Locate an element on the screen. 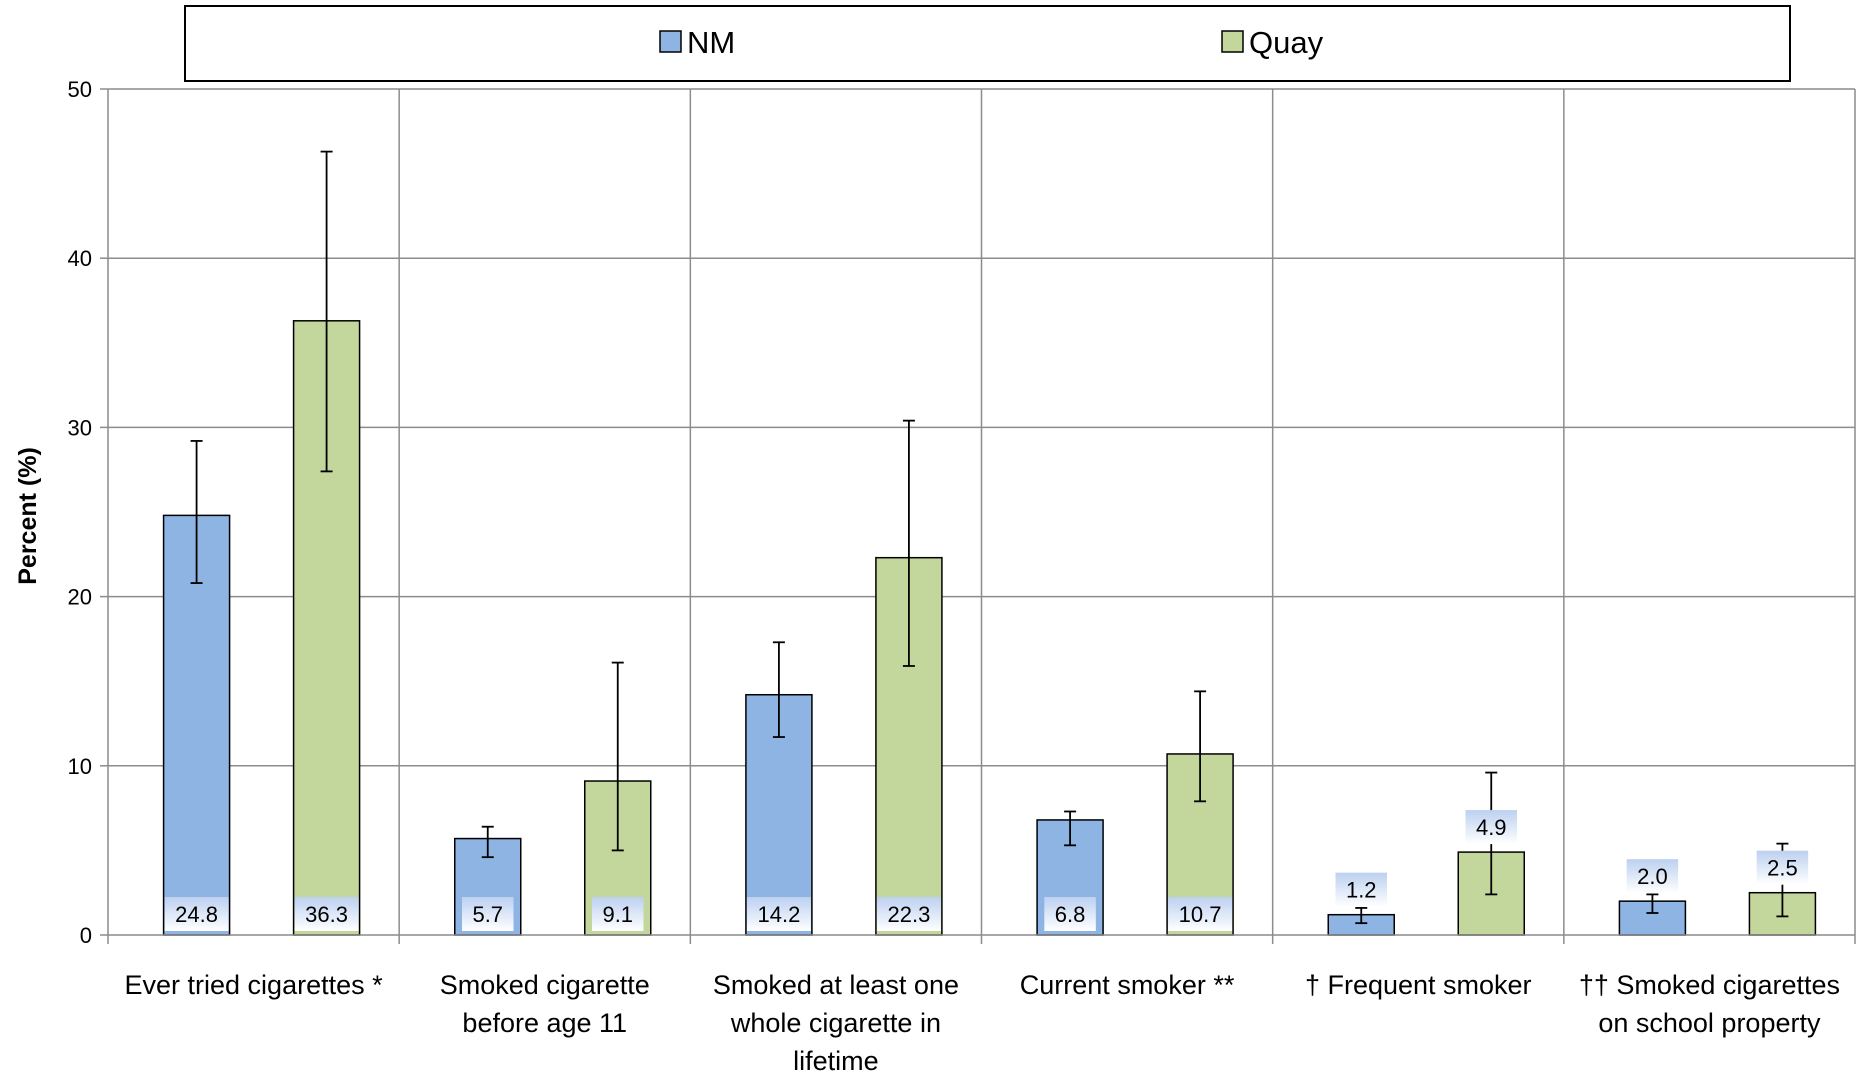 The image size is (1864, 1074). x-category-label: Current smoker ** is located at coordinates (1127, 985).